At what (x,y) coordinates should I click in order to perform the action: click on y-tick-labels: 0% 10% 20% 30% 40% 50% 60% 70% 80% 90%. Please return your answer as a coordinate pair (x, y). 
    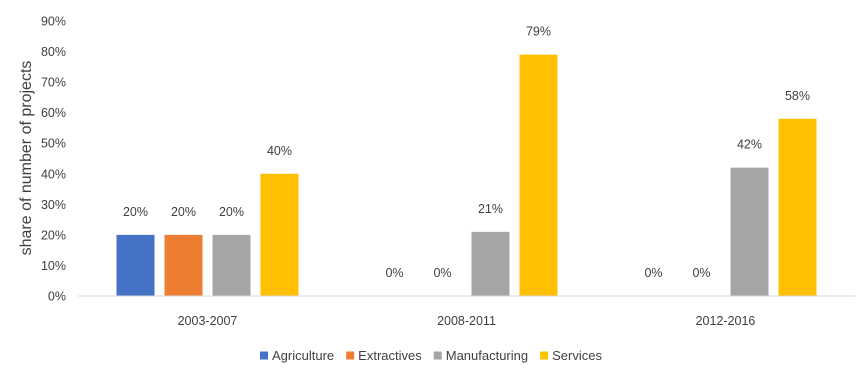
    Looking at the image, I should click on (53, 159).